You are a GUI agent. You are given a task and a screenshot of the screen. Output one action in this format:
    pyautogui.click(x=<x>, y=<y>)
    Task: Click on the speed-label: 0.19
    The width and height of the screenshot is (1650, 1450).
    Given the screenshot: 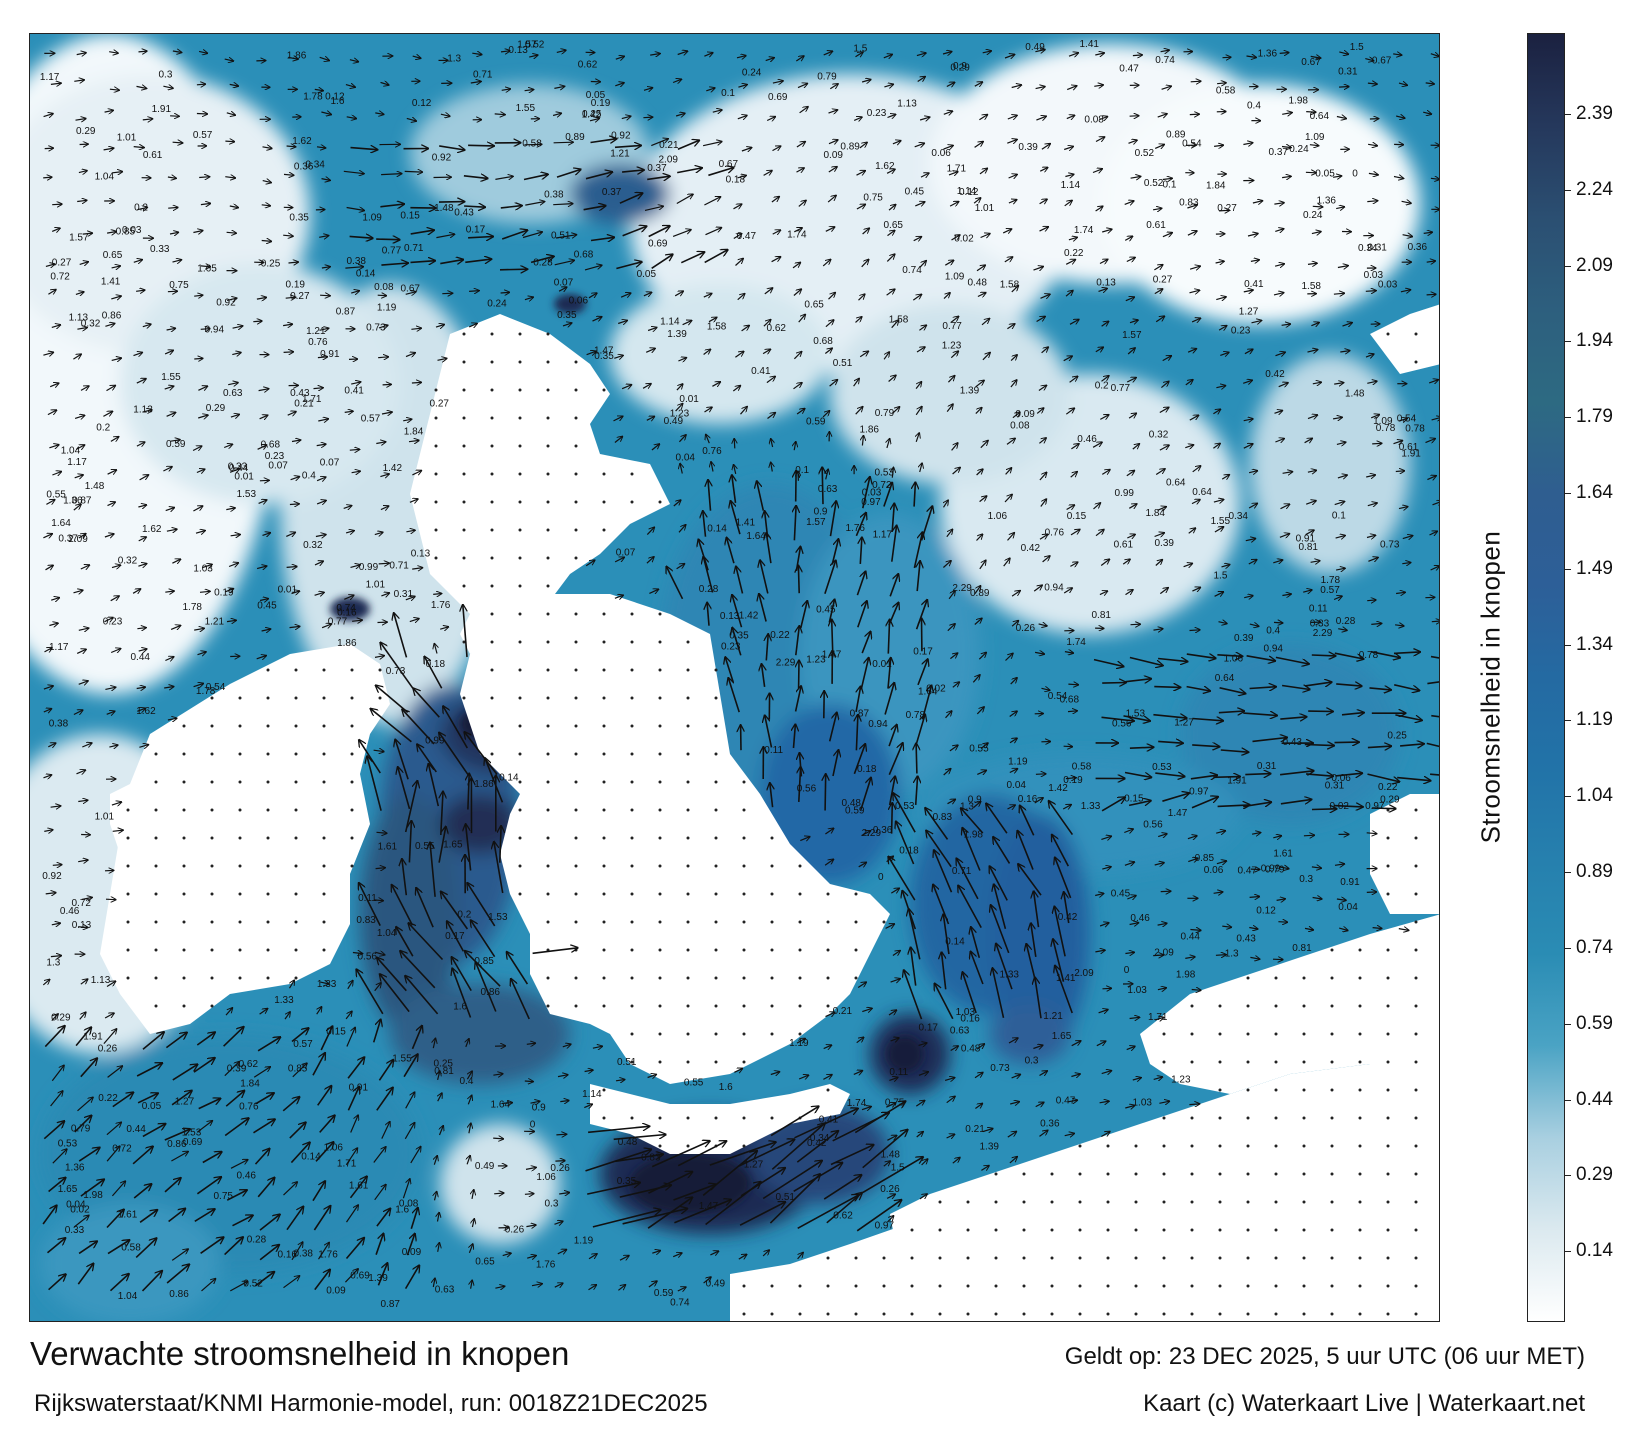 What is the action you would take?
    pyautogui.click(x=1073, y=780)
    